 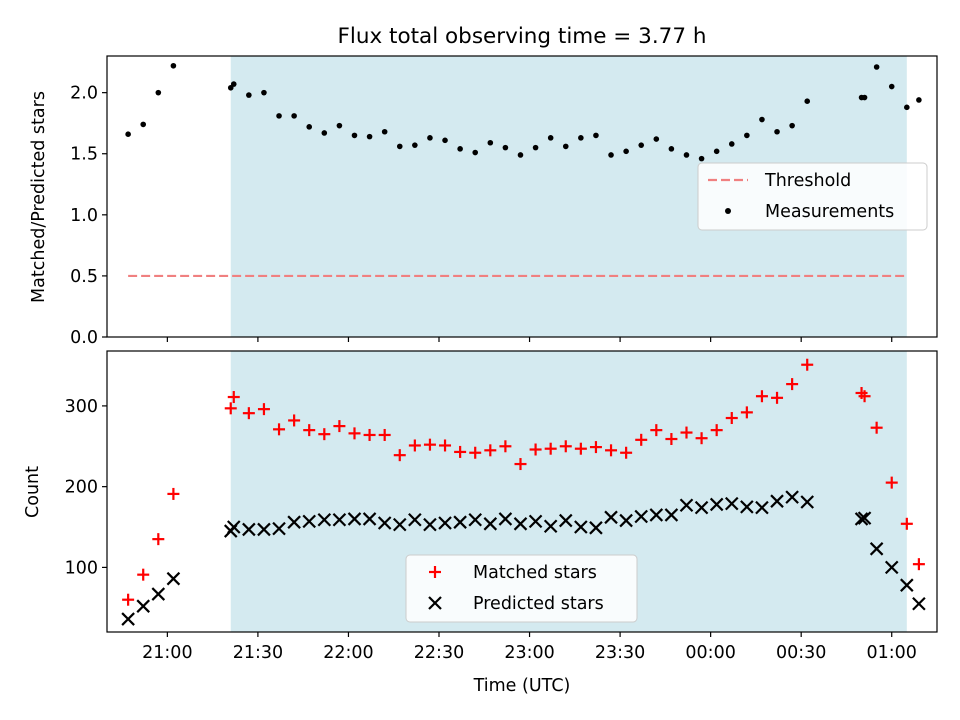 What do you see at coordinates (81, 568) in the screenshot?
I see `bottom-y-tick-label: 100` at bounding box center [81, 568].